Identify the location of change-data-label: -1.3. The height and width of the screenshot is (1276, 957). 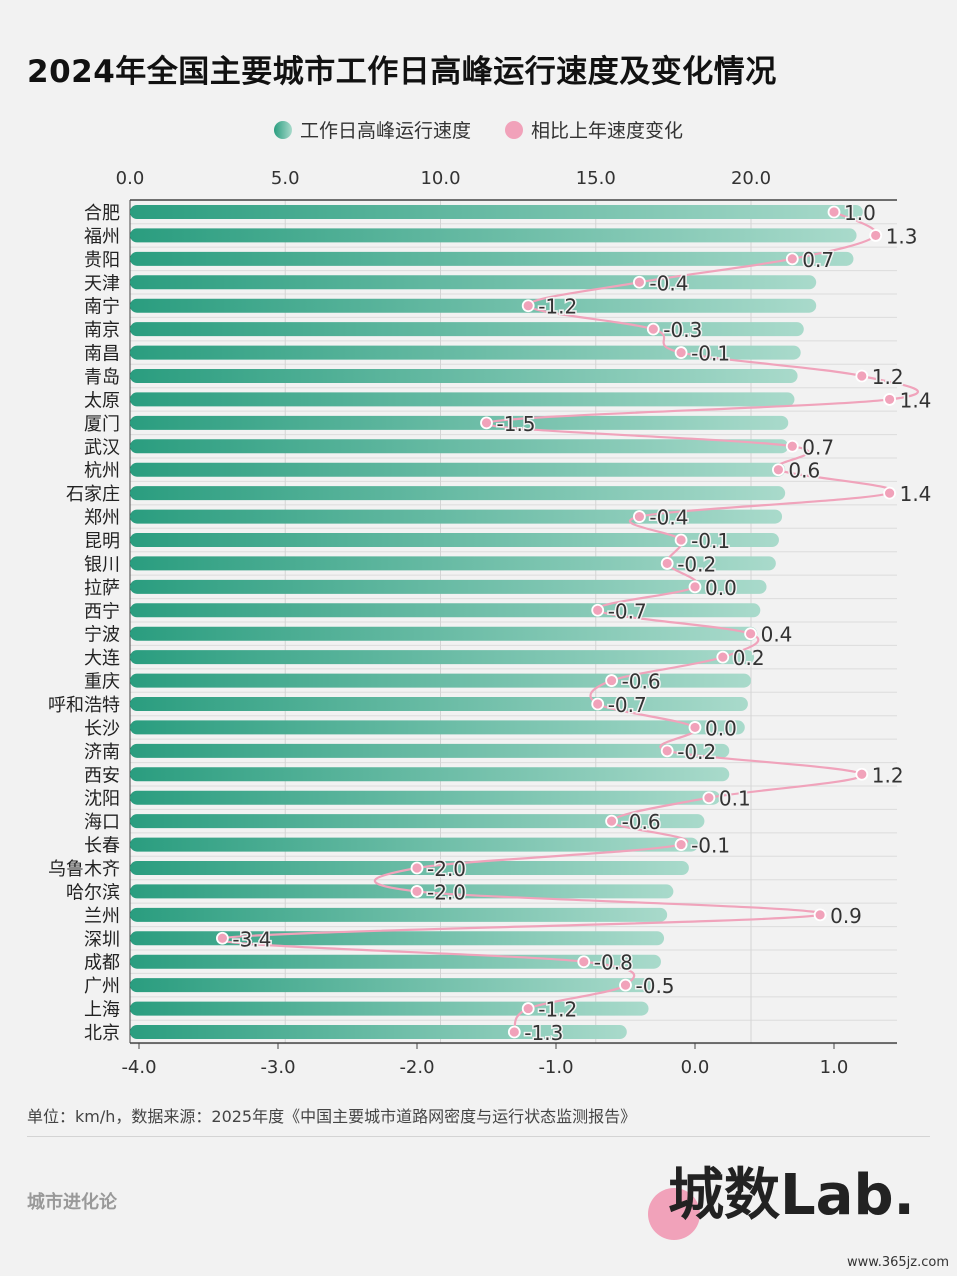
(543, 1033).